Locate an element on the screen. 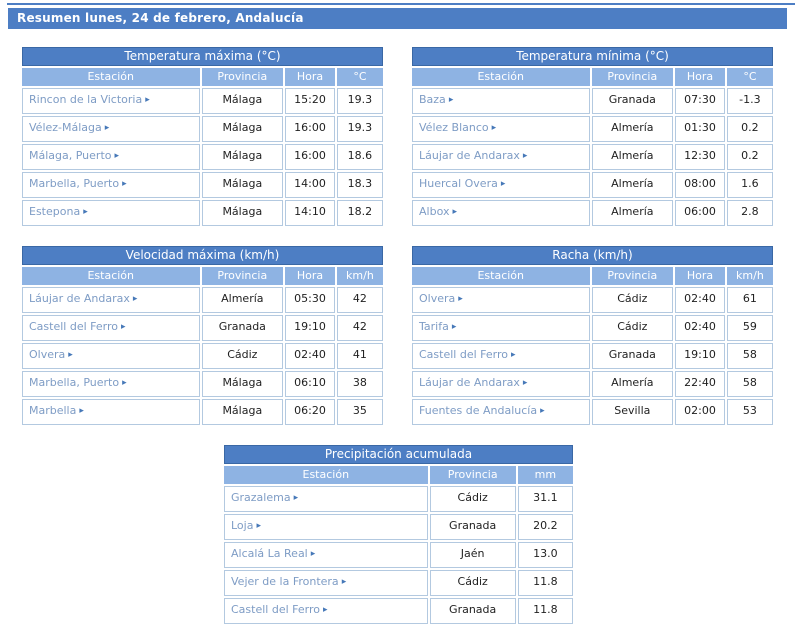  station-link: Estepona ▸ is located at coordinates (58, 211).